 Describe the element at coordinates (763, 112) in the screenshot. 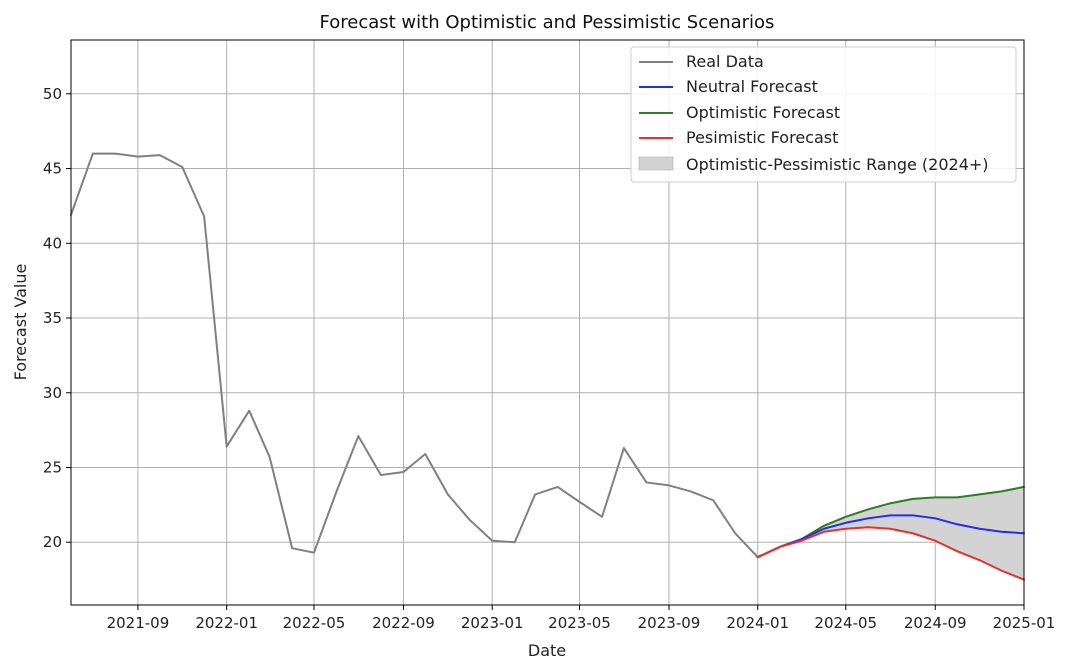

I see `legend-label-optimistic-forecast: Optimistic Forecast` at that location.